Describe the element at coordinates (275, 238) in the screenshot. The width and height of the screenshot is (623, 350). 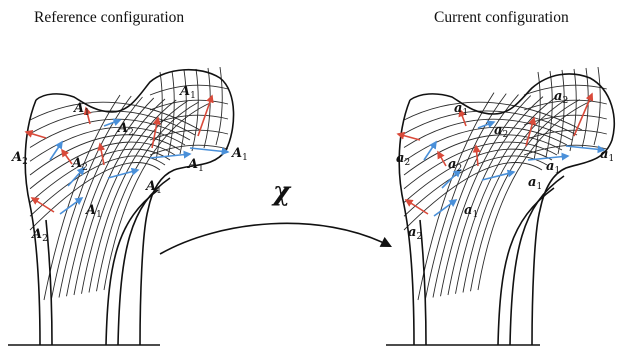
I see `mapping-arrow` at that location.